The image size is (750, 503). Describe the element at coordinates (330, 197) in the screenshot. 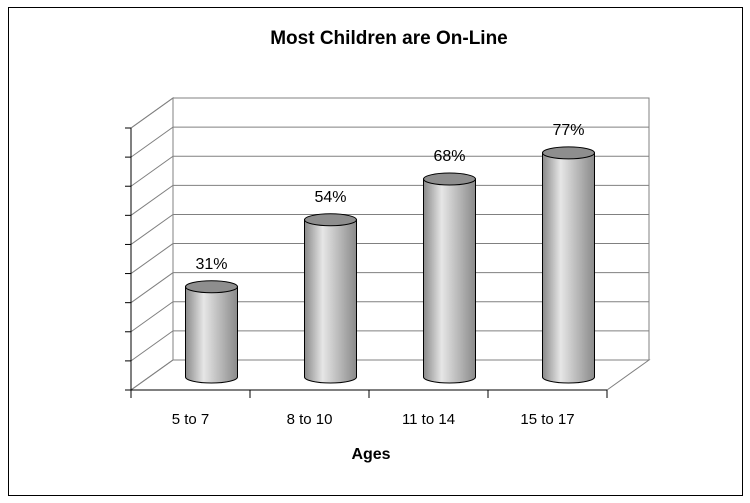

I see `data-label: 54%` at that location.